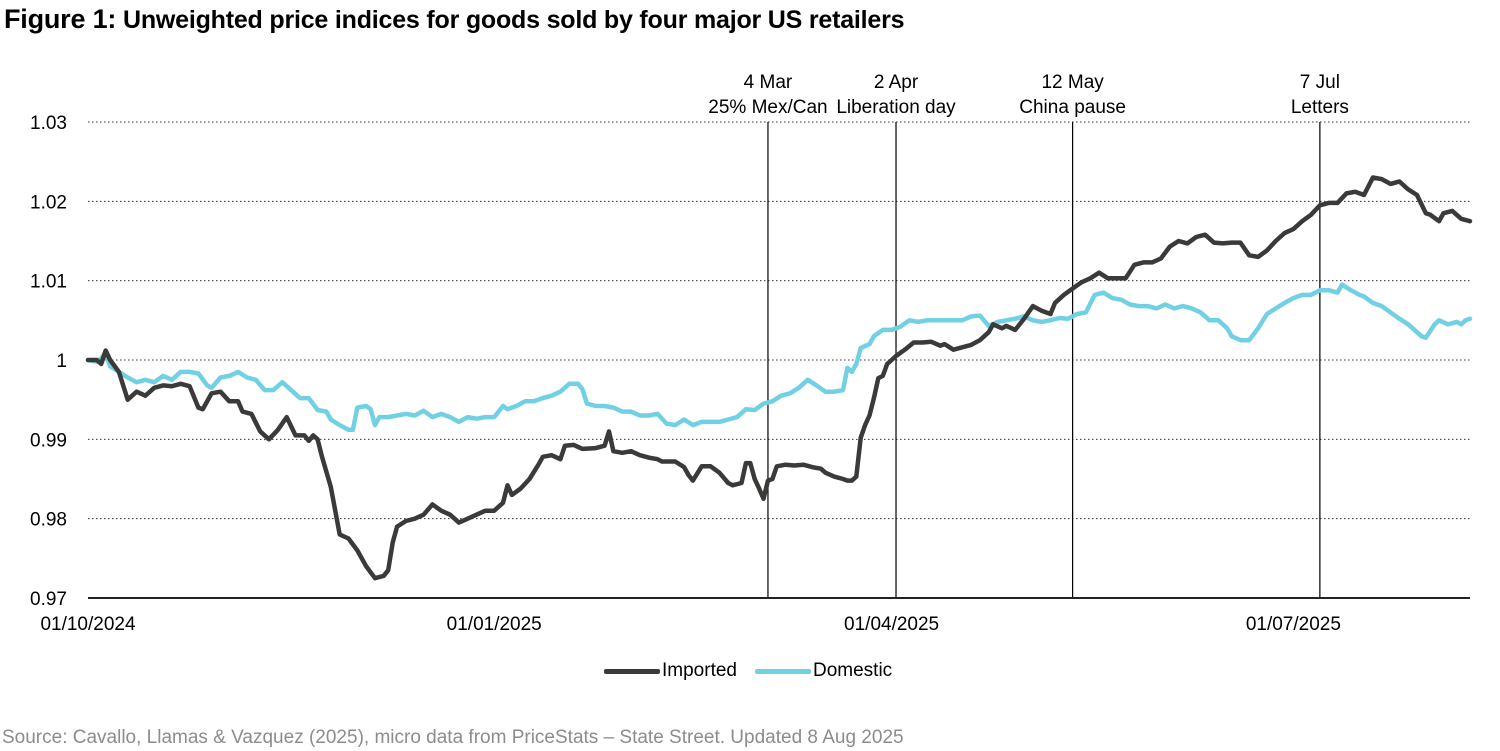 Image resolution: width=1500 pixels, height=751 pixels. I want to click on x-tick-label: 01/07/2025, so click(1293, 624).